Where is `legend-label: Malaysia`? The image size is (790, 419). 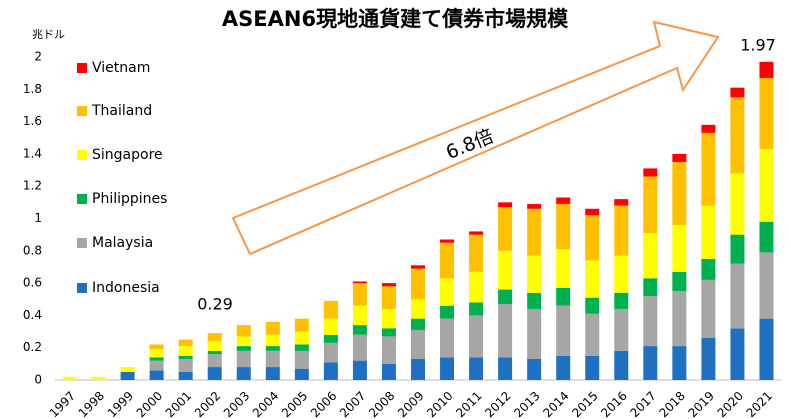 legend-label: Malaysia is located at coordinates (122, 243).